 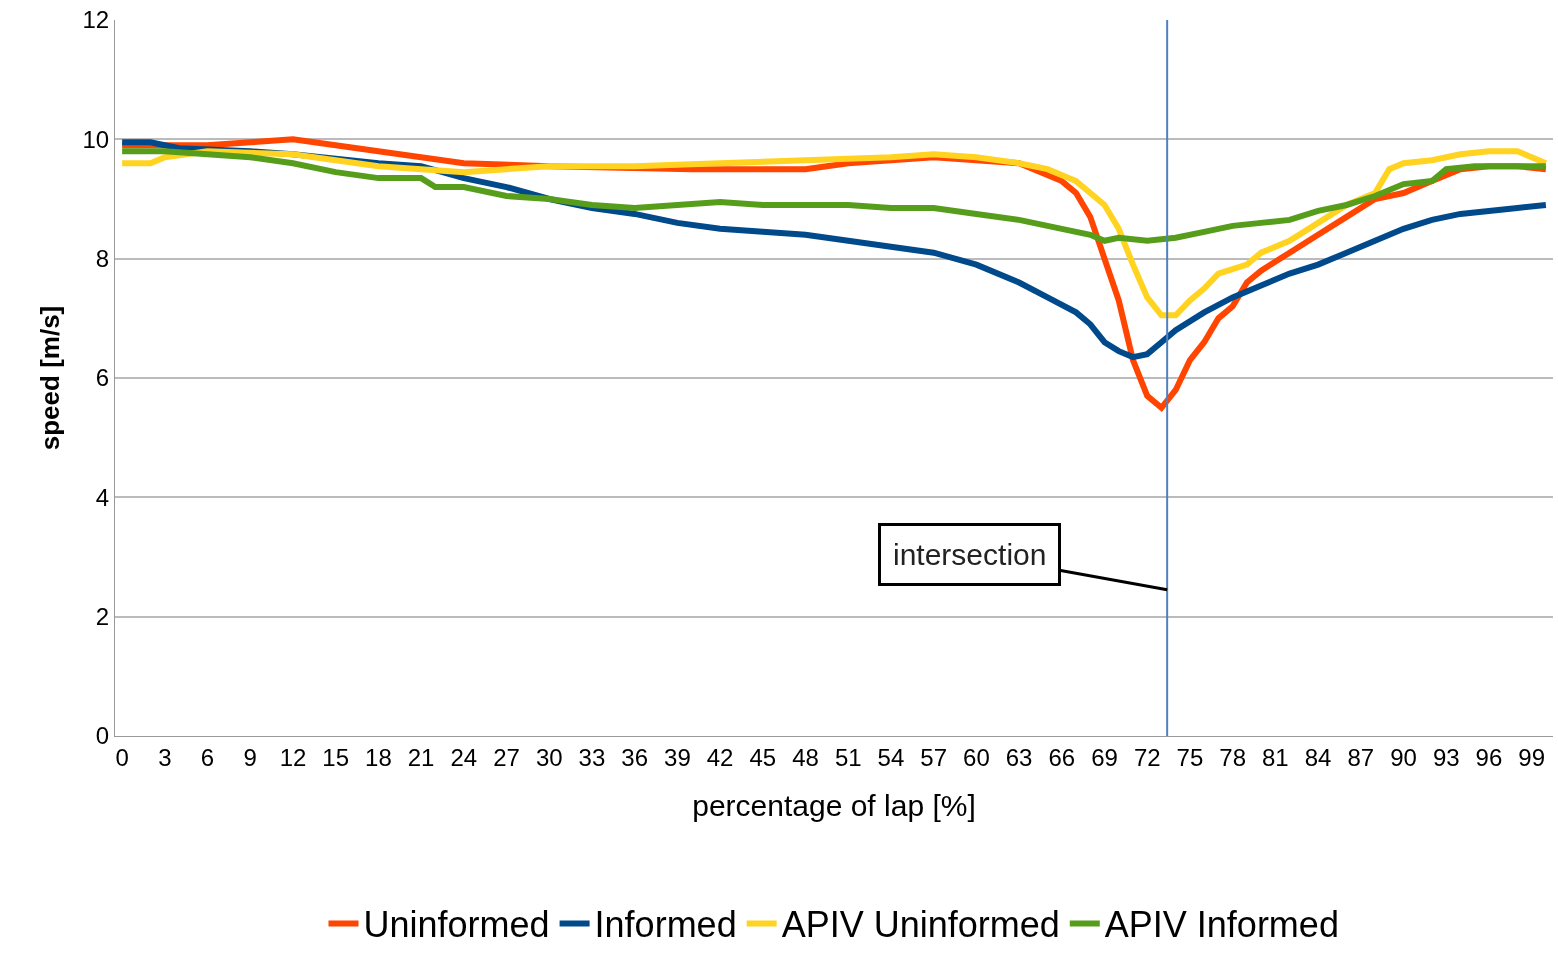 What do you see at coordinates (102, 497) in the screenshot?
I see `y-tick-label: 4` at bounding box center [102, 497].